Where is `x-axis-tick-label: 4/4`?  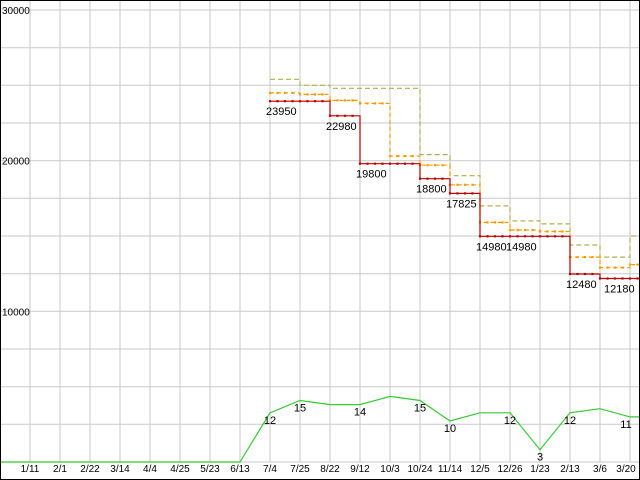 x-axis-tick-label: 4/4 is located at coordinates (150, 469).